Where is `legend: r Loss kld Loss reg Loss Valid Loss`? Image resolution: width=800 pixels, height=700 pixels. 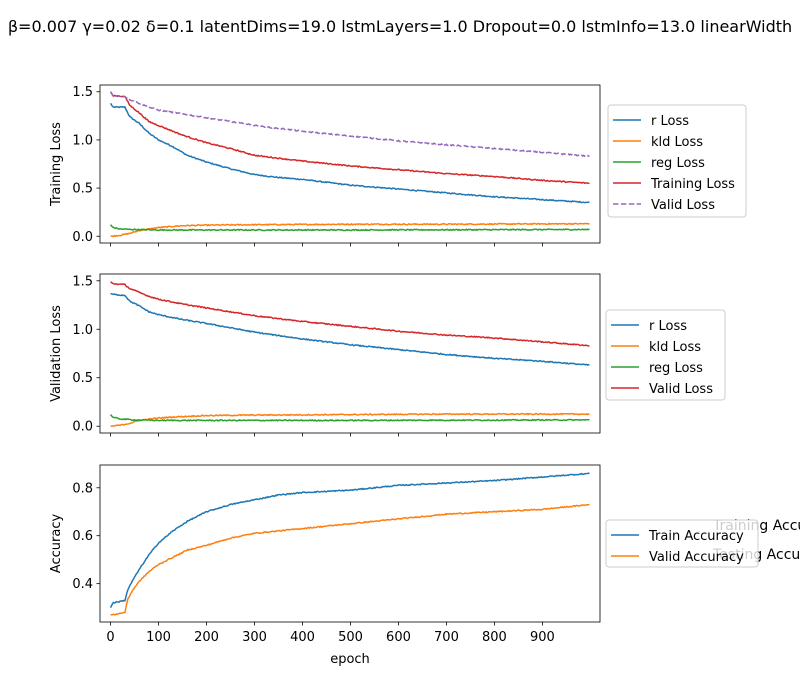 legend: r Loss kld Loss reg Loss Valid Loss is located at coordinates (665, 355).